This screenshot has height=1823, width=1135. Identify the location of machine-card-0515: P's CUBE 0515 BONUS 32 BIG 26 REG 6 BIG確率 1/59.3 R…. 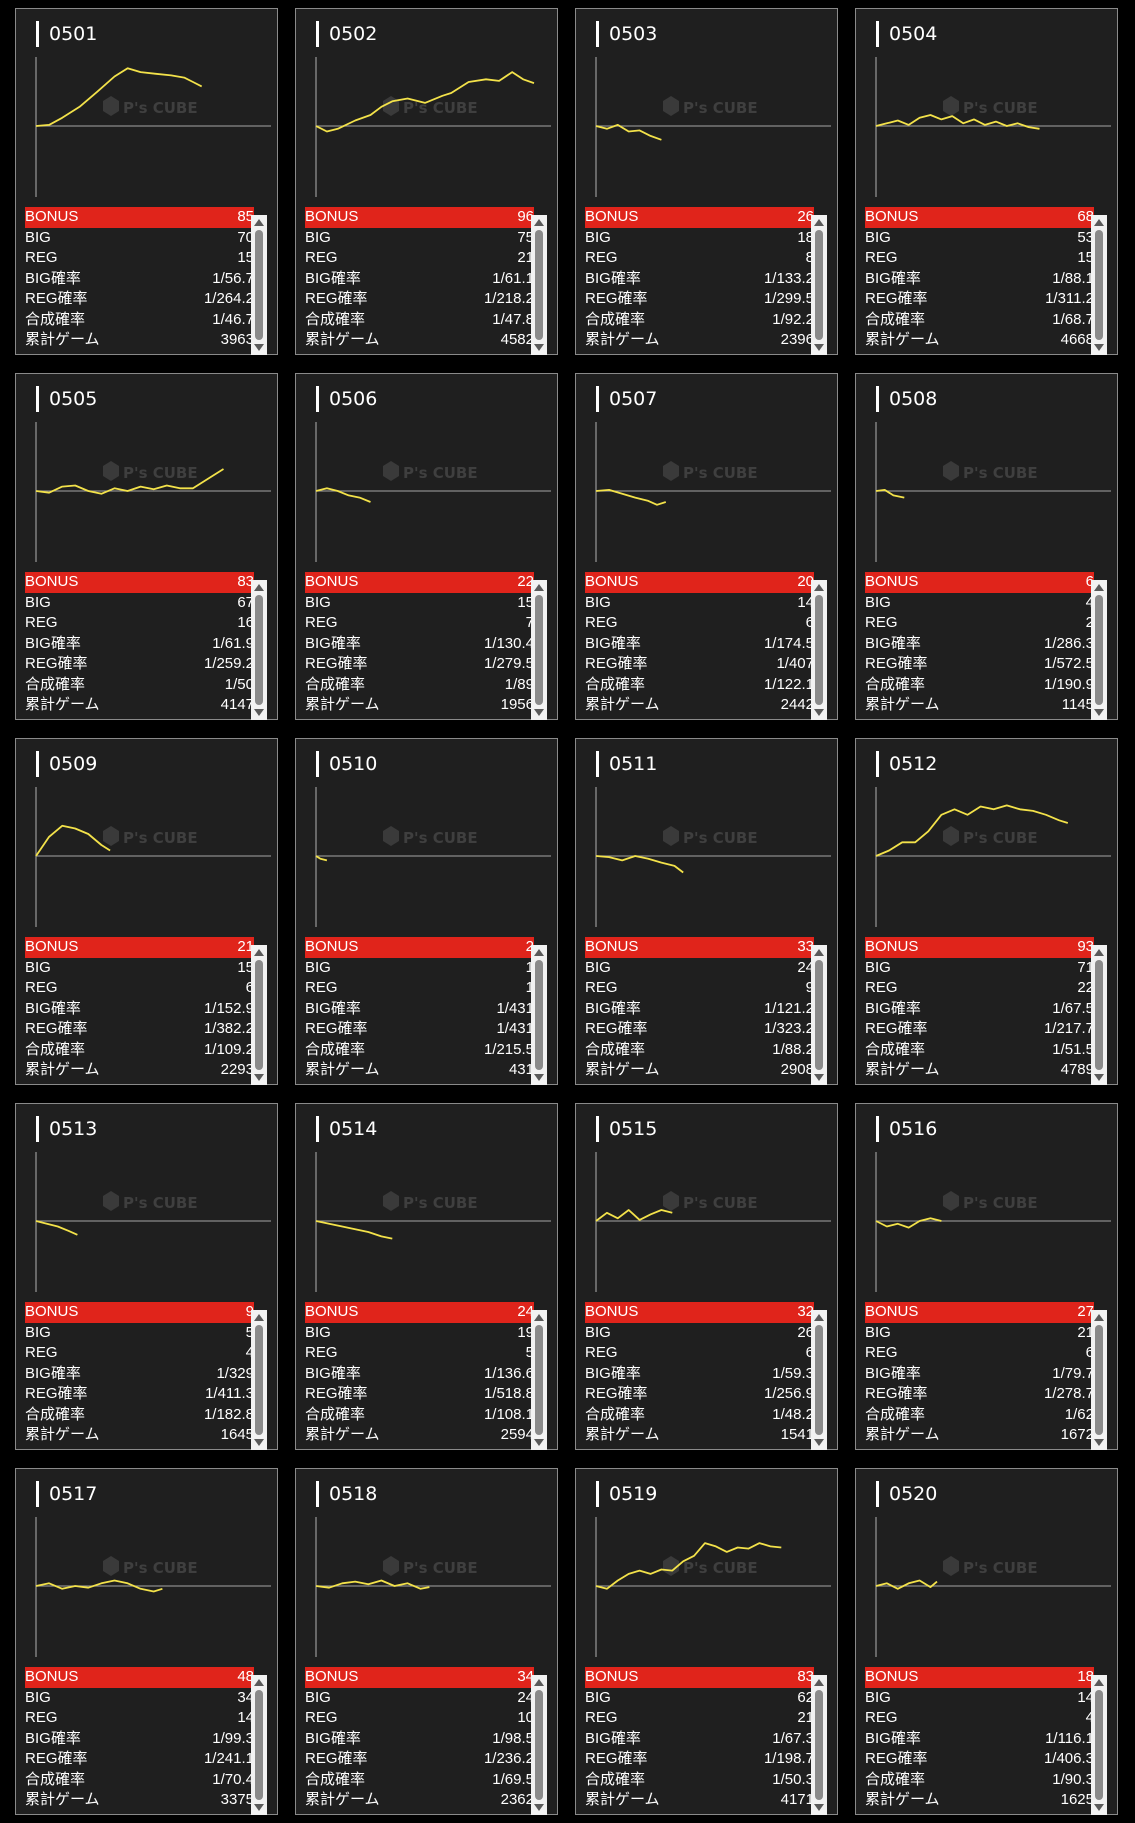
(706, 1276).